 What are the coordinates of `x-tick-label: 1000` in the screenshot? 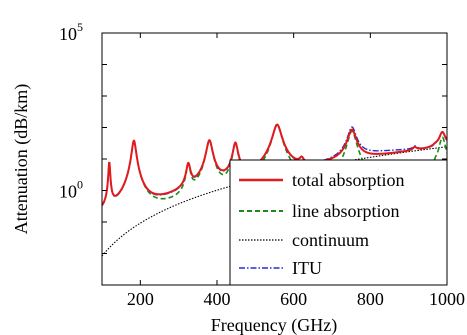 It's located at (447, 299).